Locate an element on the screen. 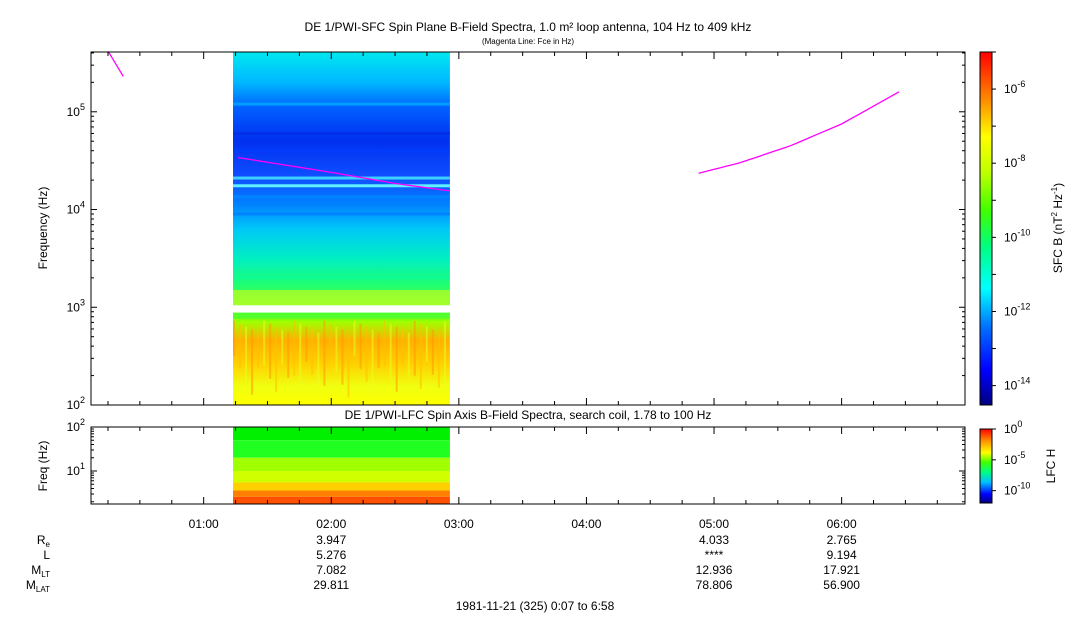 The width and height of the screenshot is (1083, 620). time-tick-label: 06:00 is located at coordinates (842, 524).